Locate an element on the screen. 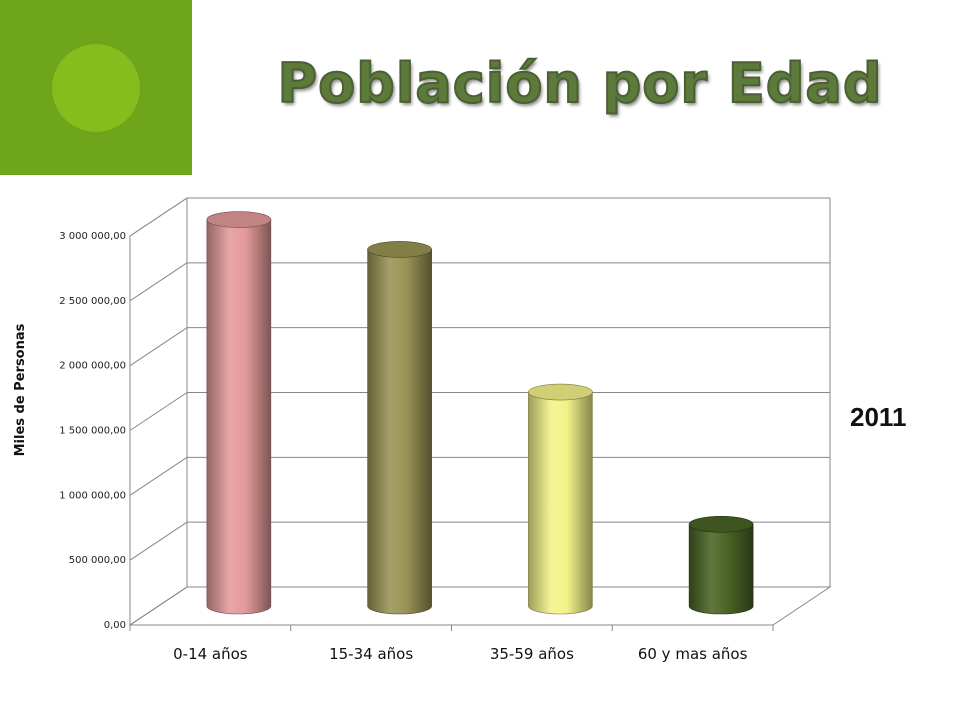 This screenshot has width=960, height=720. corner-accent-block is located at coordinates (96, 87).